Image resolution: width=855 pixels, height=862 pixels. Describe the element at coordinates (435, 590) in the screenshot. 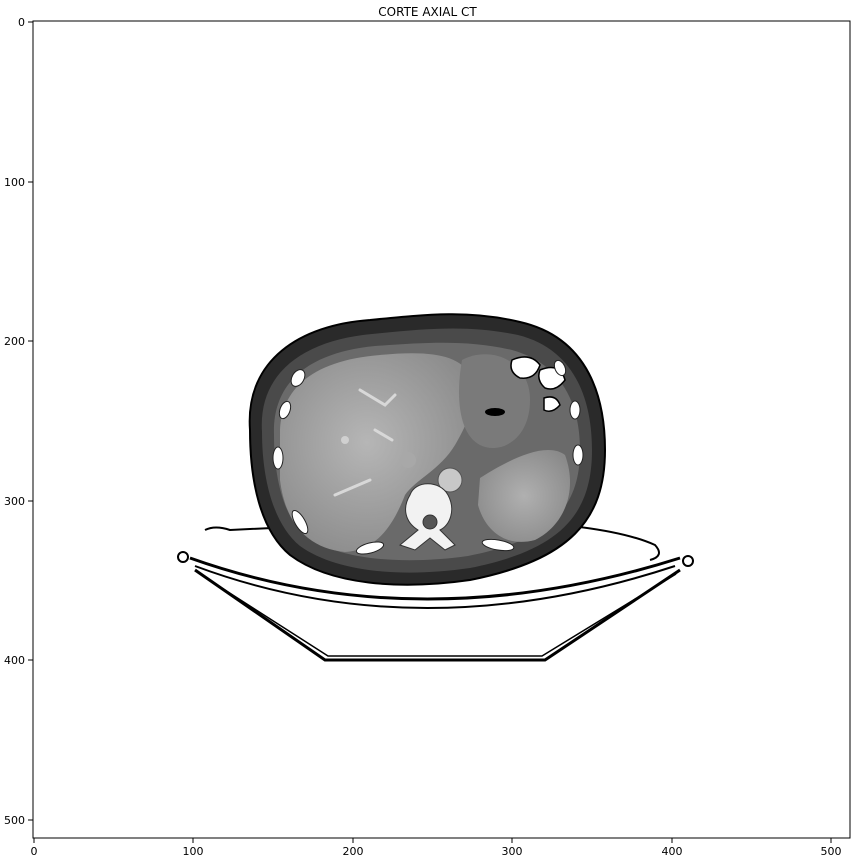

I see `scanner-table` at that location.